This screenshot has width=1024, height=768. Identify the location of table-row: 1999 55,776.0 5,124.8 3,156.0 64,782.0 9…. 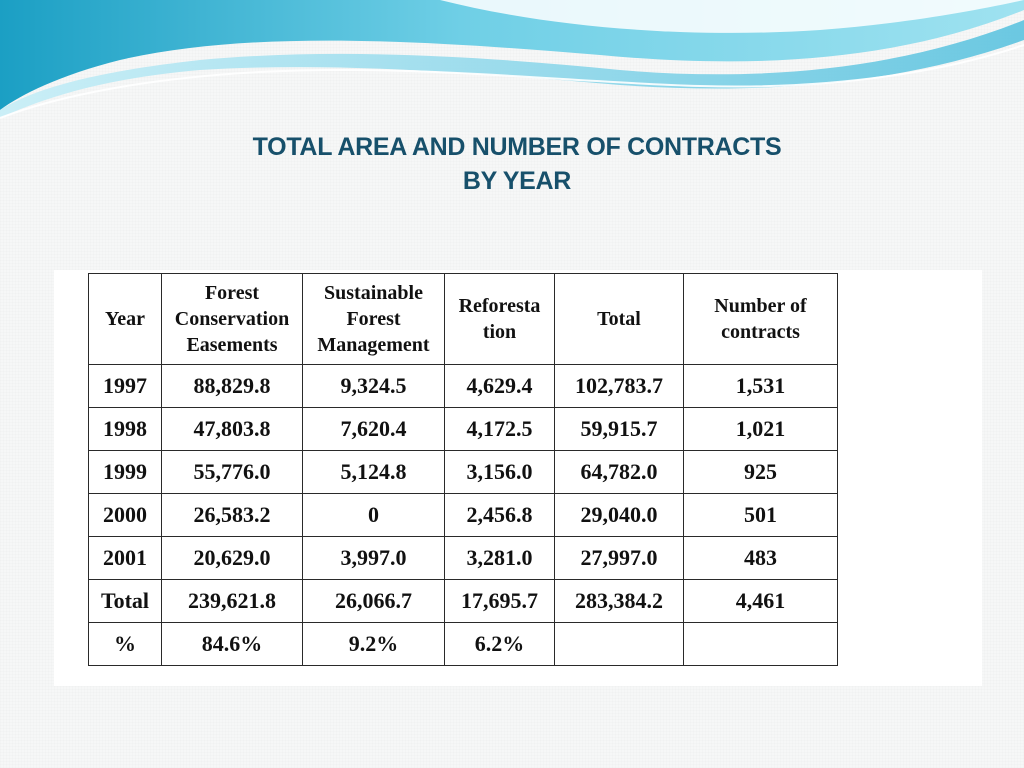
(463, 472).